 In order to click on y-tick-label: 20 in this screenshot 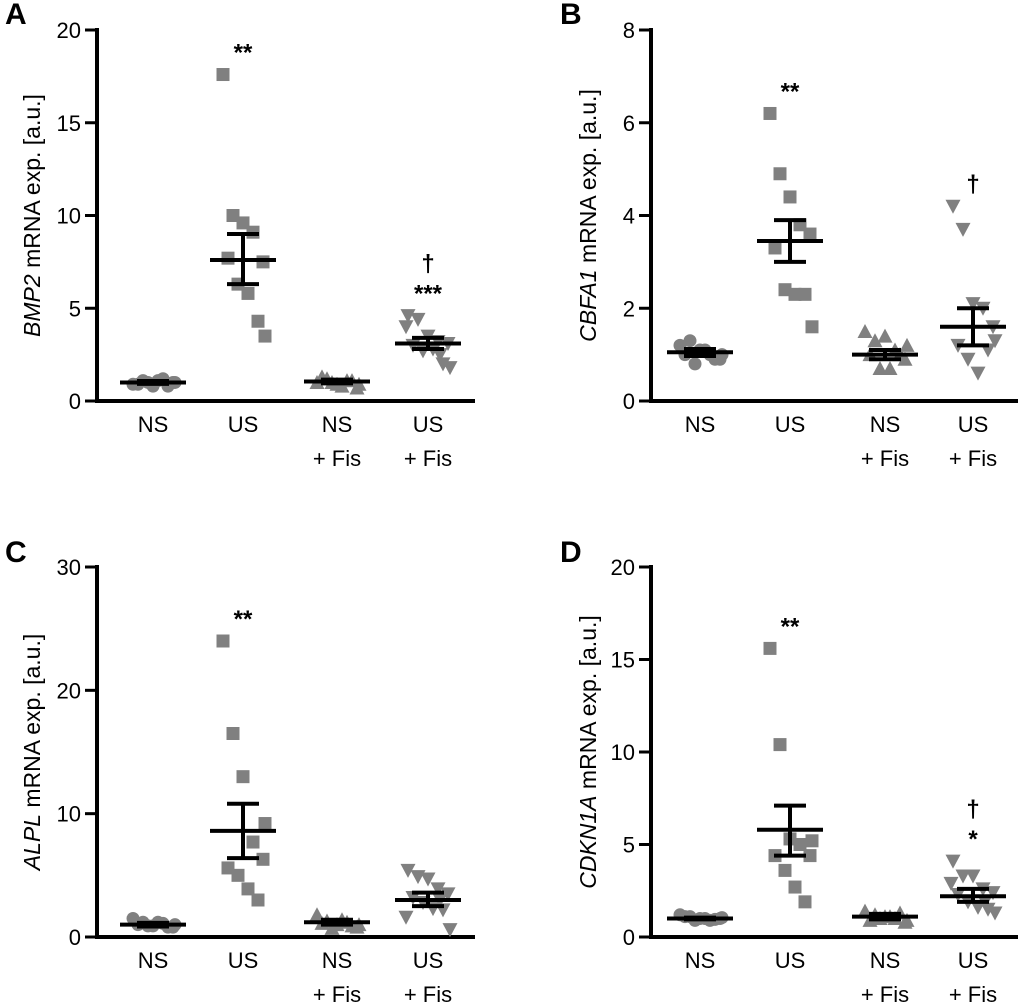, I will do `click(623, 567)`.